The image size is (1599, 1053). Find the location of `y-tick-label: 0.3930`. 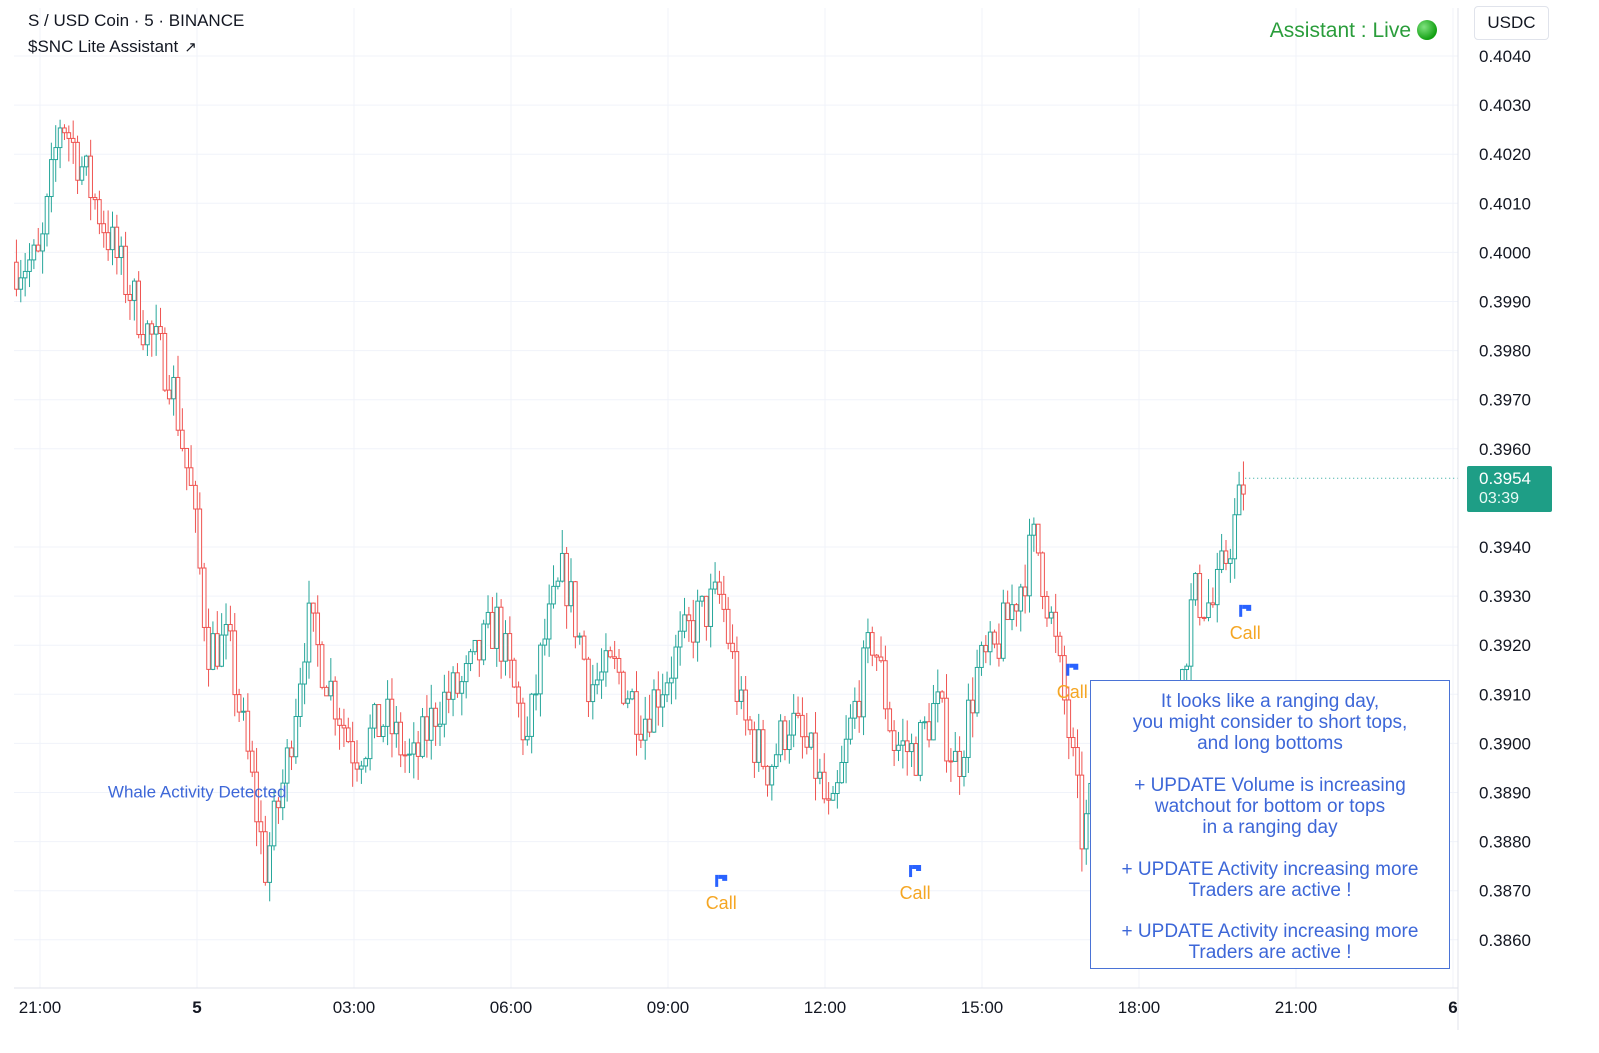

y-tick-label: 0.3930 is located at coordinates (1505, 596).